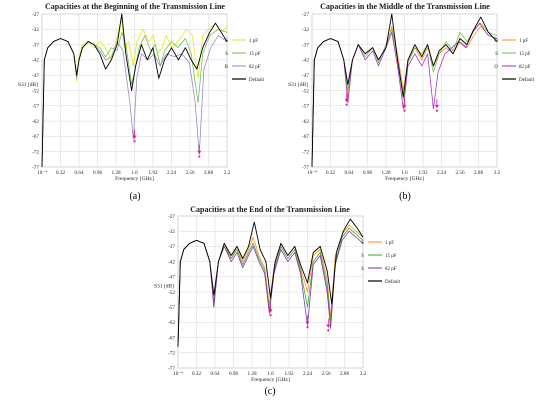 Image resolution: width=550 pixels, height=401 pixels. I want to click on x-tick-label: 0.96, so click(97, 173).